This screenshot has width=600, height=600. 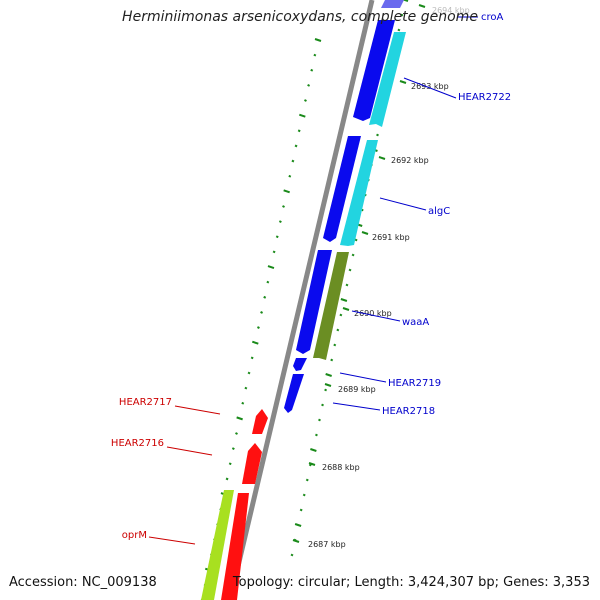 What do you see at coordinates (414, 383) in the screenshot?
I see `gene-label-HEAR2719: HEAR2719` at bounding box center [414, 383].